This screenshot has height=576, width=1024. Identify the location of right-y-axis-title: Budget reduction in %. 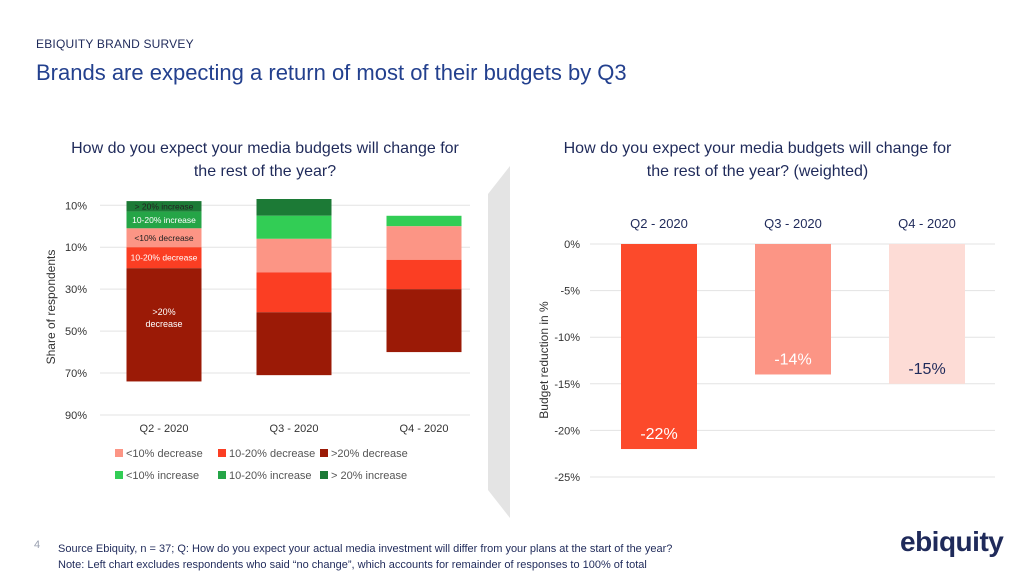
(544, 360).